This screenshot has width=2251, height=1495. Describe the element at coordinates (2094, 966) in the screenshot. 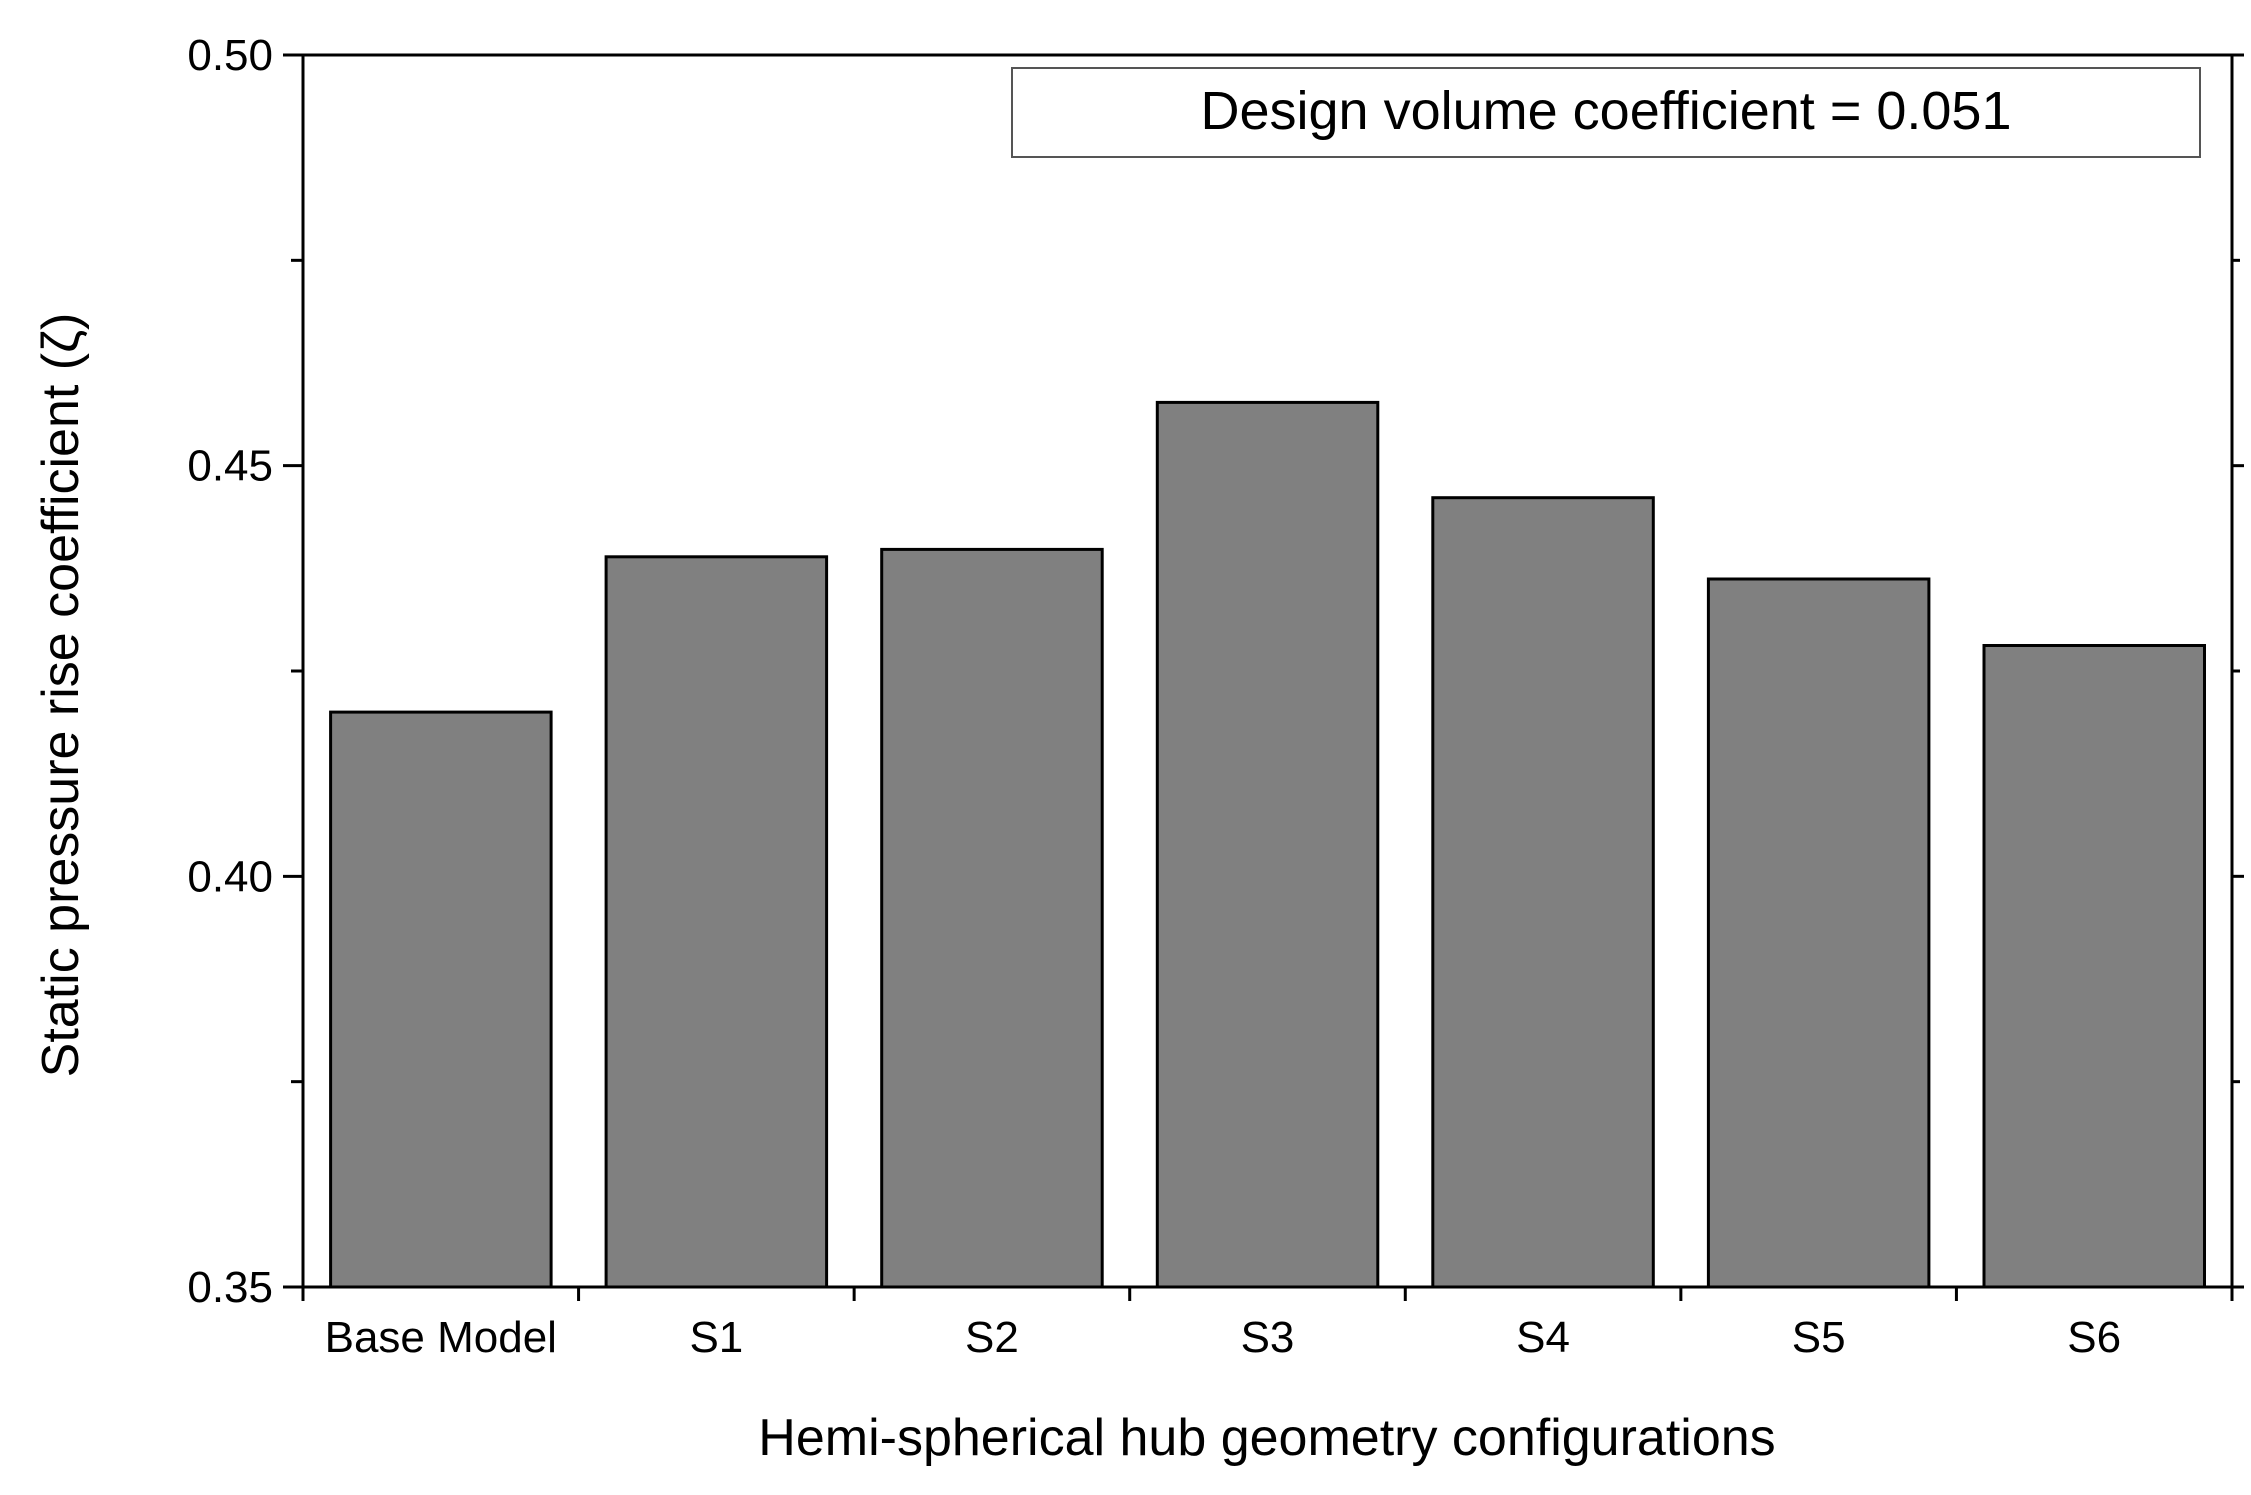

I see `bar-s6` at that location.